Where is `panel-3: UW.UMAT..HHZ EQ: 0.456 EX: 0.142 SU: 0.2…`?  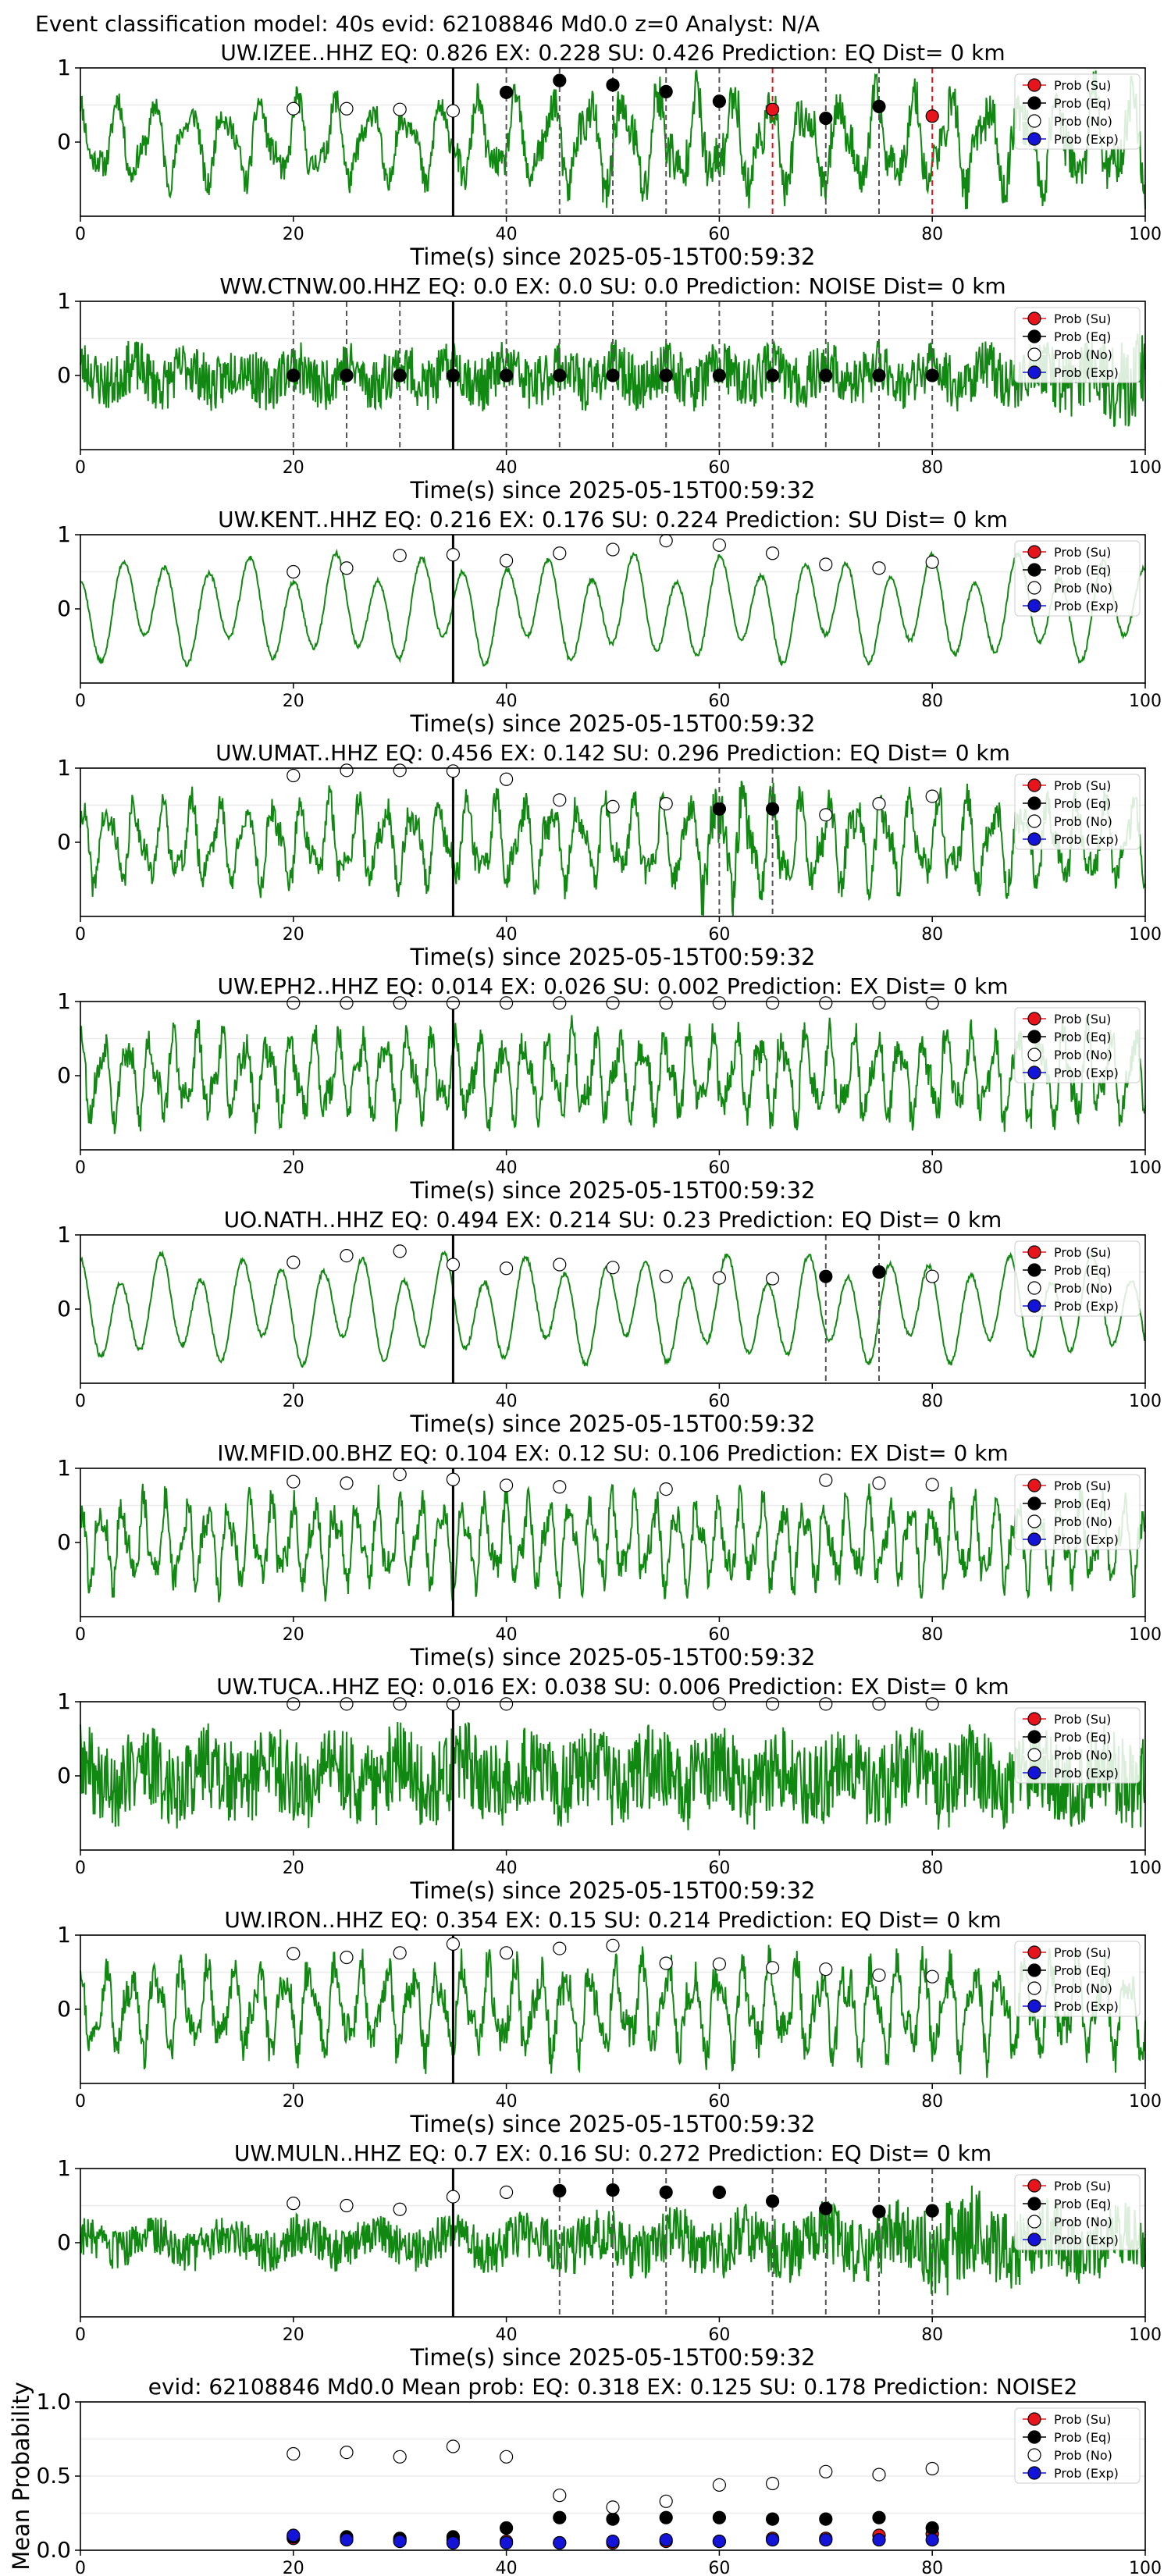 panel-3: UW.UMAT..HHZ EQ: 0.456 EX: 0.142 SU: 0.2… is located at coordinates (609, 855).